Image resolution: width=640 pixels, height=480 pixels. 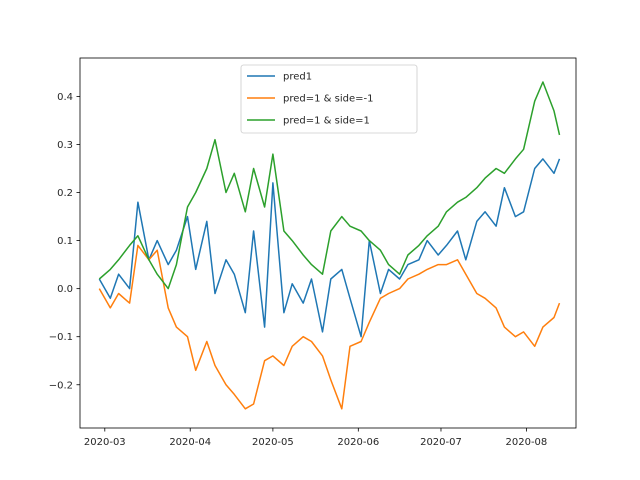 I want to click on x-tick-label: 2020-07, so click(x=441, y=442).